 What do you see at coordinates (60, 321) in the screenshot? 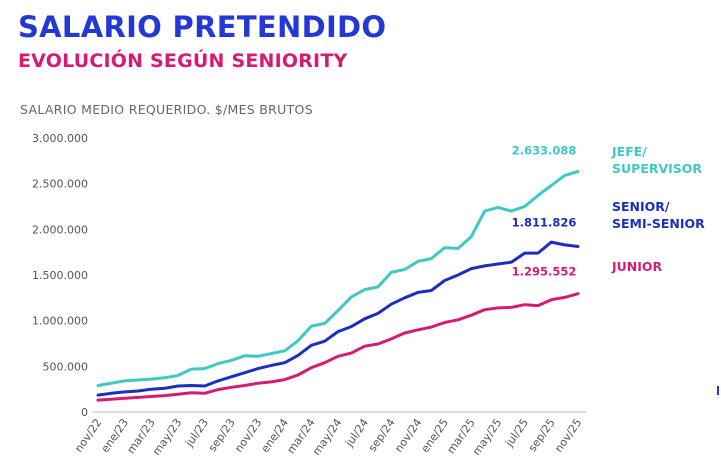
I see `y-tick-label: 1.000.000` at bounding box center [60, 321].